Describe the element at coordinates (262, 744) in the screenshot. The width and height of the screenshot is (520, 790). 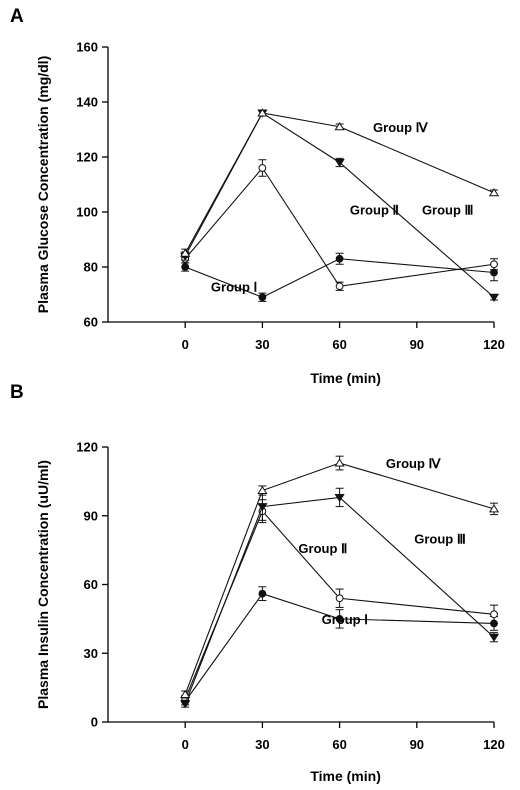
I see `insulin-x-tick-label: 30` at that location.